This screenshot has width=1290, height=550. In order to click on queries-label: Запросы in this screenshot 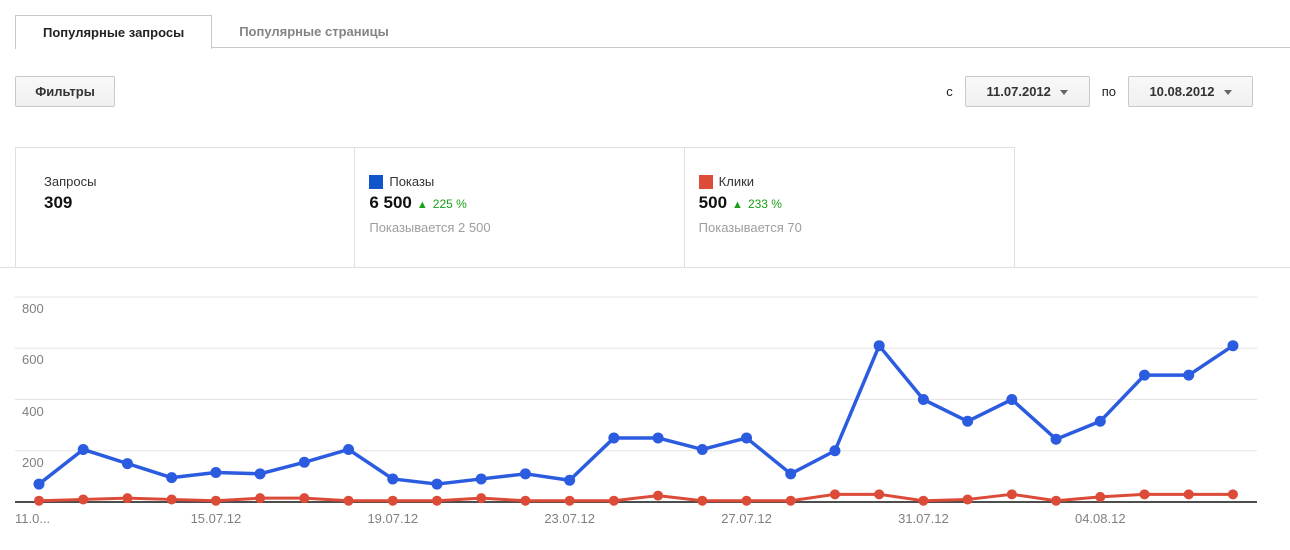, I will do `click(70, 181)`.